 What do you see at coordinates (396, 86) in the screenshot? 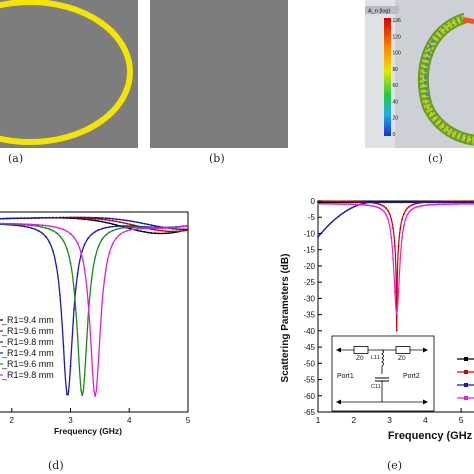
I see `colorbar-tick: 60` at bounding box center [396, 86].